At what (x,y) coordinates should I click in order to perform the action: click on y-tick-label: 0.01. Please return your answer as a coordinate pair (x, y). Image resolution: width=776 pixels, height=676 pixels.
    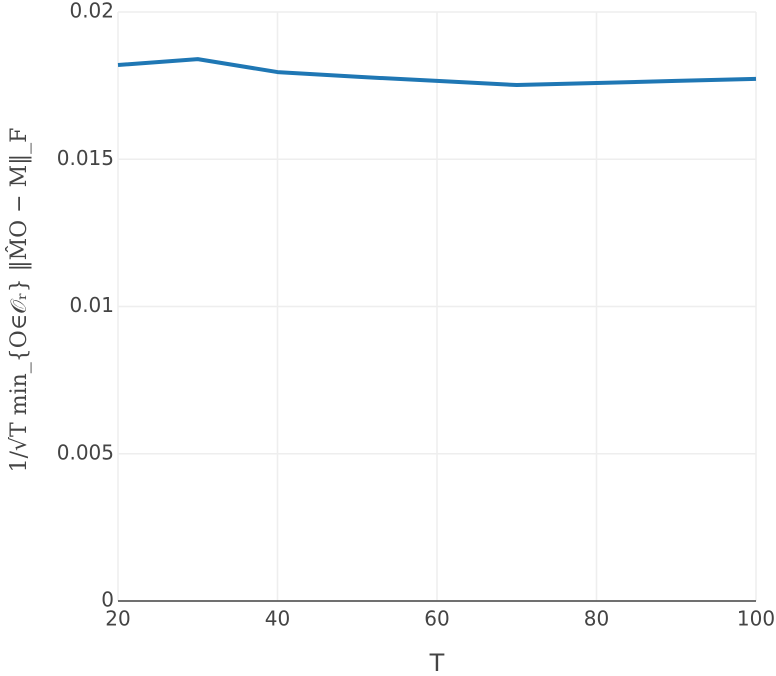
    Looking at the image, I should click on (91, 305).